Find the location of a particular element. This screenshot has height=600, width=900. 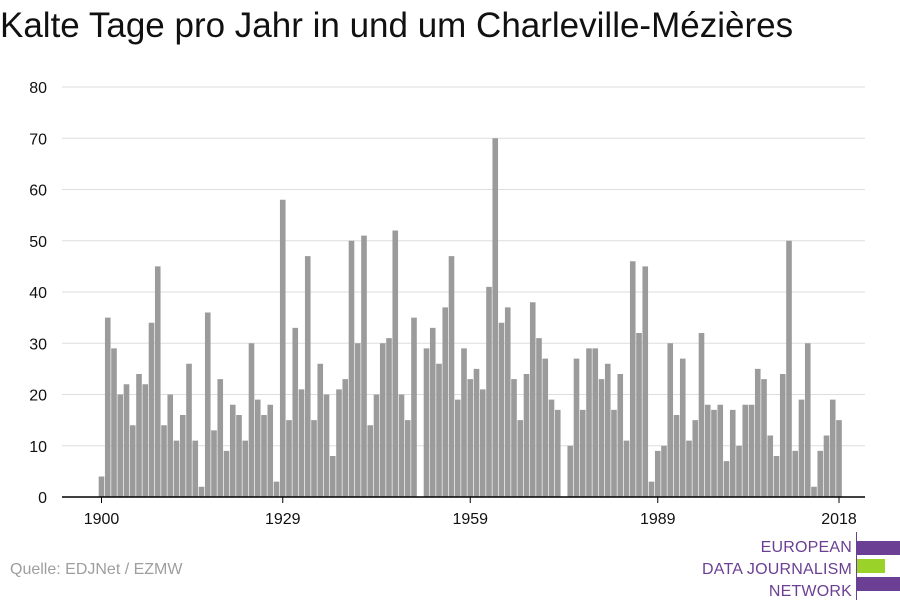

x-tick-label: 2018 is located at coordinates (839, 519).